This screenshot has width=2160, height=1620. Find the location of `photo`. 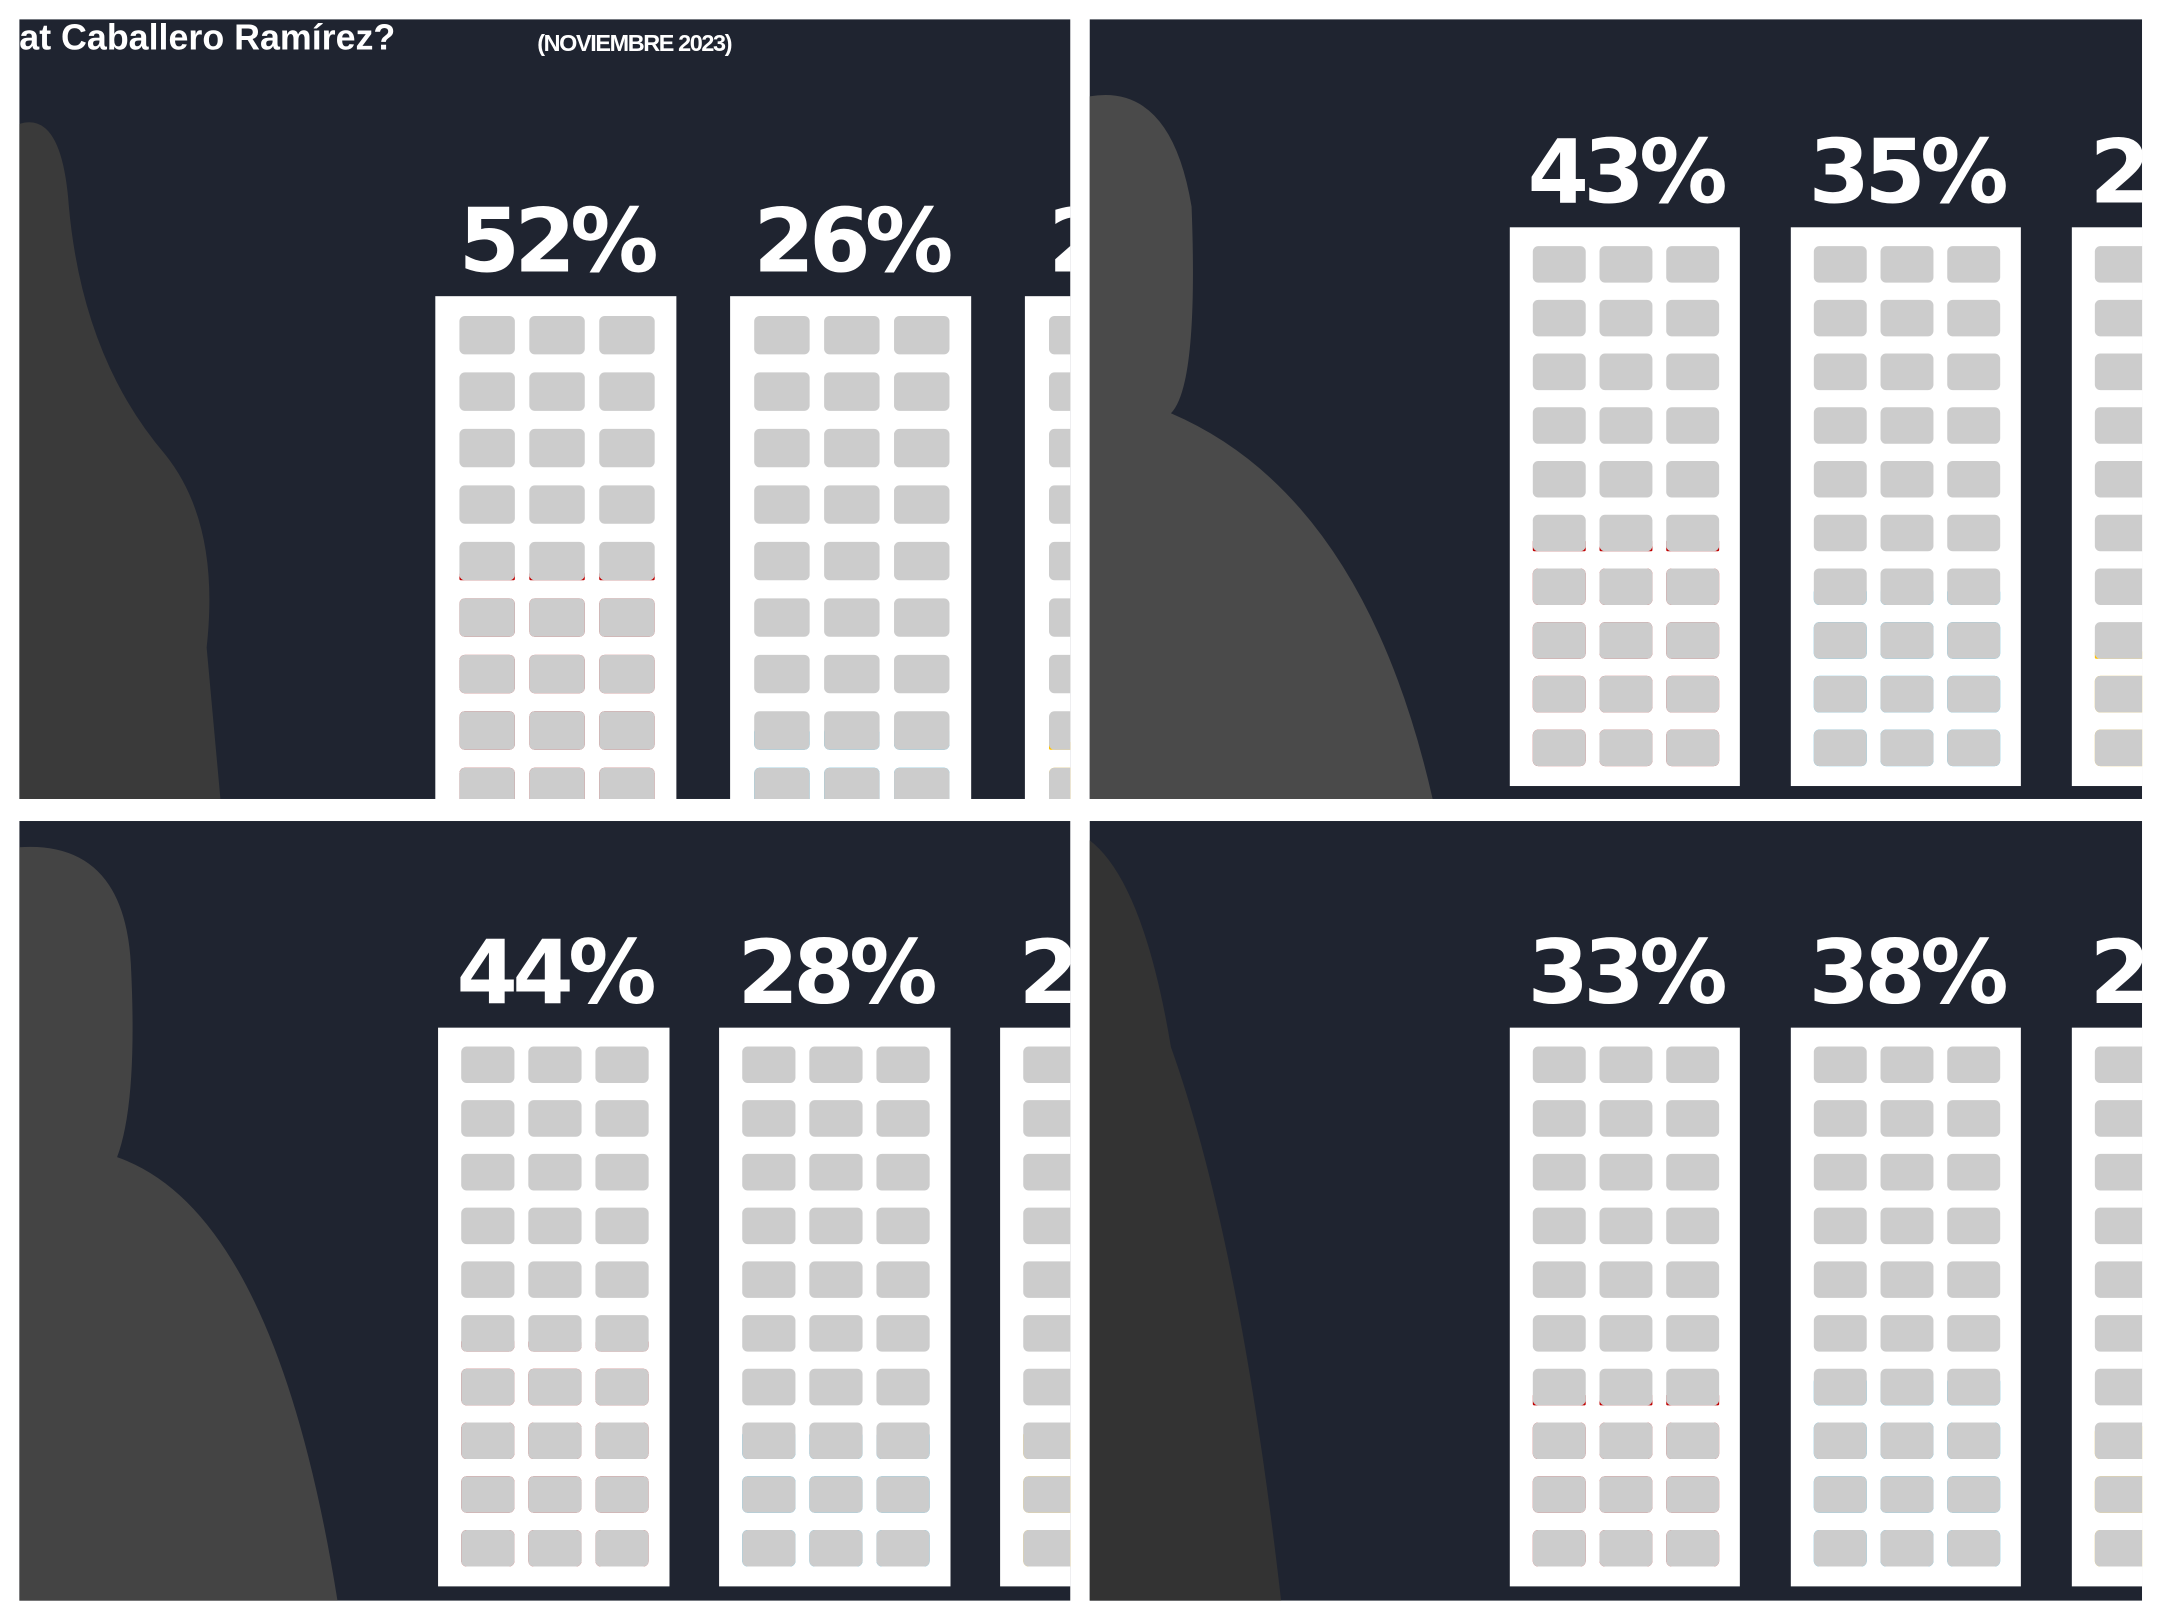

photo is located at coordinates (1185, 1220).